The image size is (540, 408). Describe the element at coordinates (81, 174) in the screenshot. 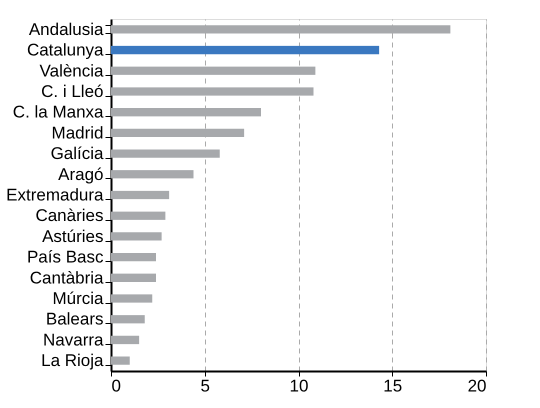

I see `y-tick-label: Aragó` at that location.